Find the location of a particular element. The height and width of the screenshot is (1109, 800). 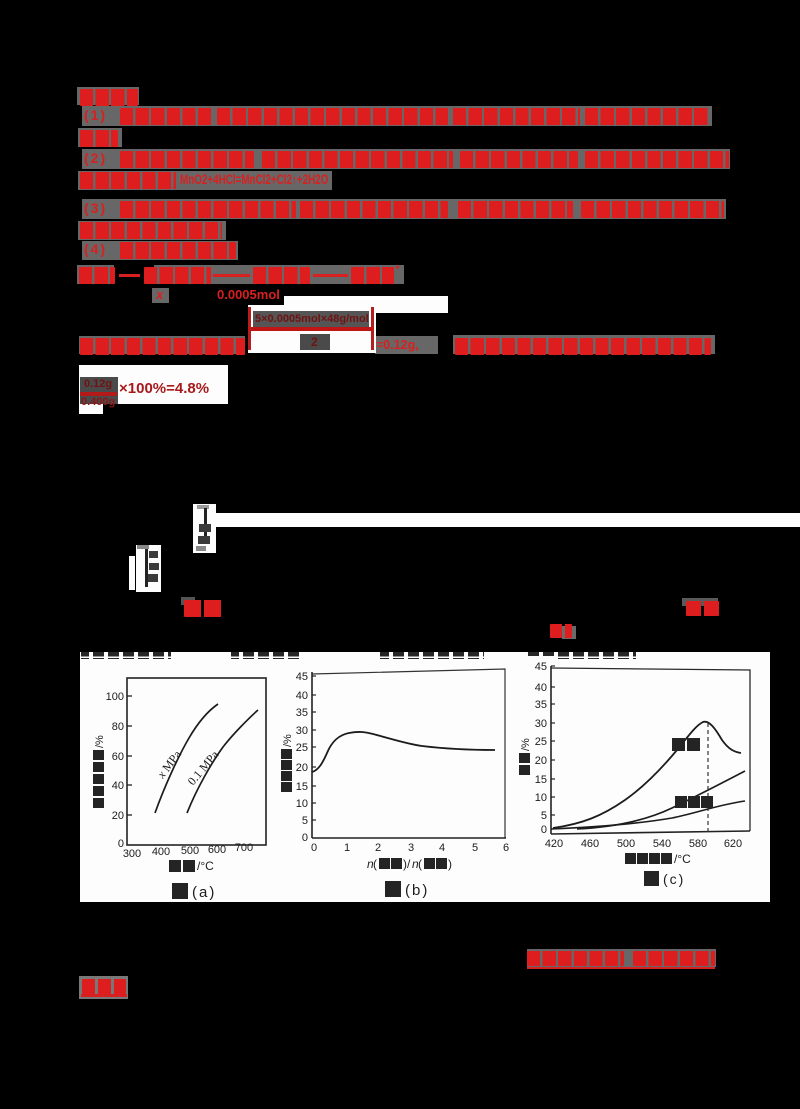

svg-text: 620 is located at coordinates (733, 844).